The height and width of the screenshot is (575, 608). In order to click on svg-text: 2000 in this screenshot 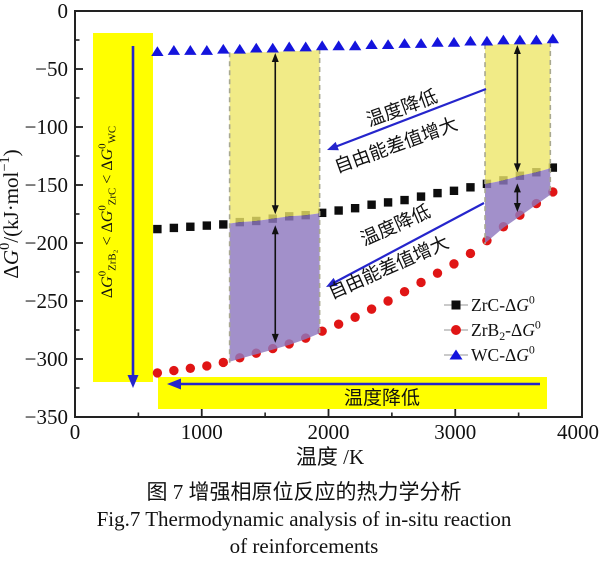, I will do `click(329, 432)`.